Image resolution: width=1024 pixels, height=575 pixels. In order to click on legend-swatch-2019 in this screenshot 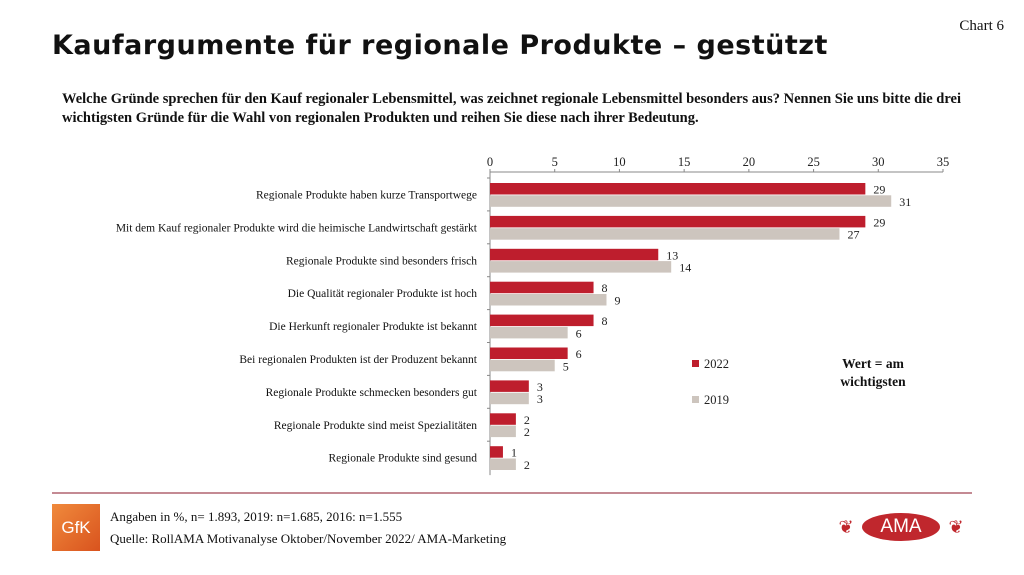, I will do `click(695, 399)`.